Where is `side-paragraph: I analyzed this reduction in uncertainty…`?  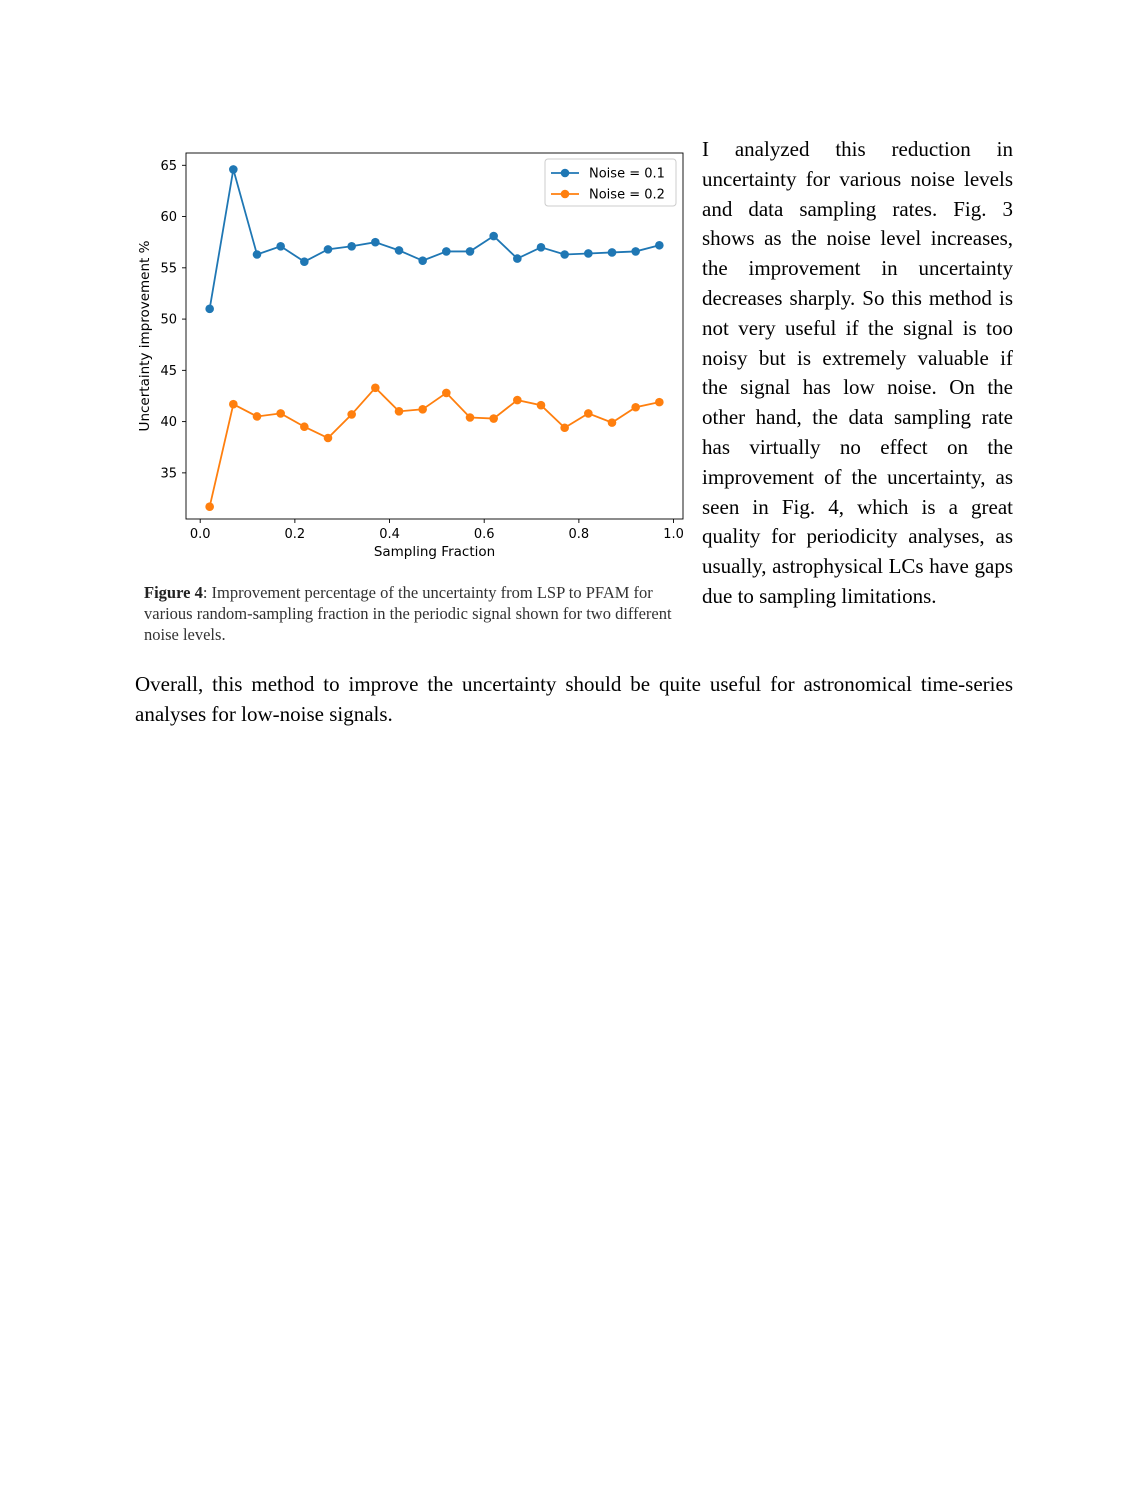
side-paragraph: I analyzed this reduction in uncertainty… is located at coordinates (857, 372).